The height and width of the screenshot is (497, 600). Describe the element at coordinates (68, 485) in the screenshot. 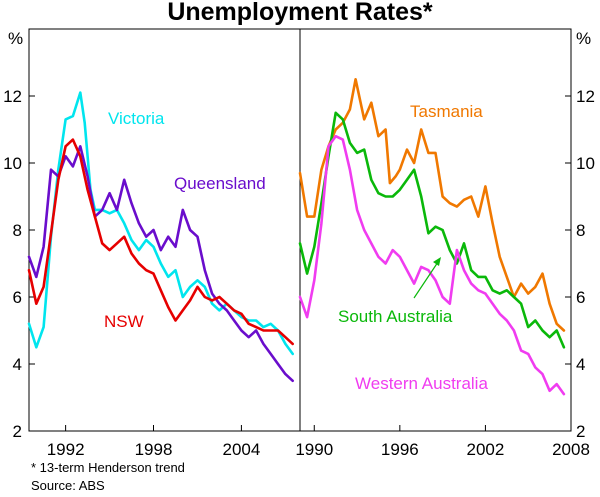

I see `source-note: Source: ABS` at that location.